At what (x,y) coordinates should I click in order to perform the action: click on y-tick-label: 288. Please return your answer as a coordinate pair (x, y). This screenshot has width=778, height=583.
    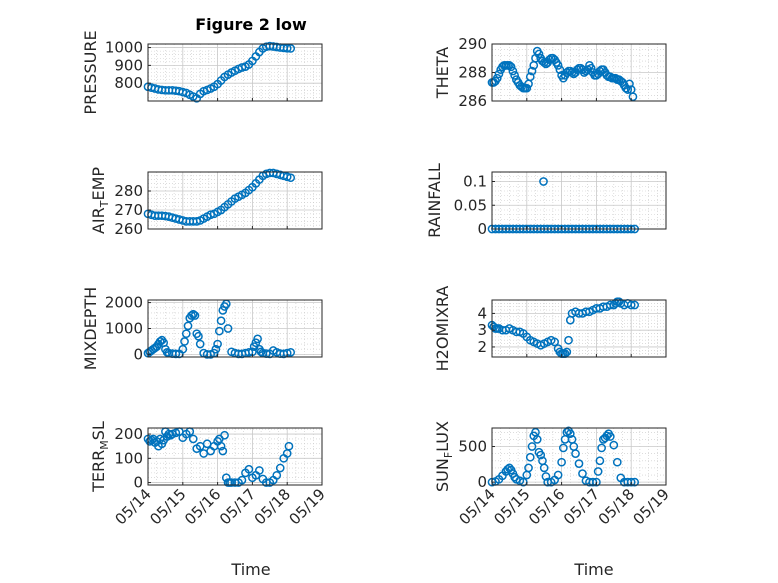
    Looking at the image, I should click on (472, 73).